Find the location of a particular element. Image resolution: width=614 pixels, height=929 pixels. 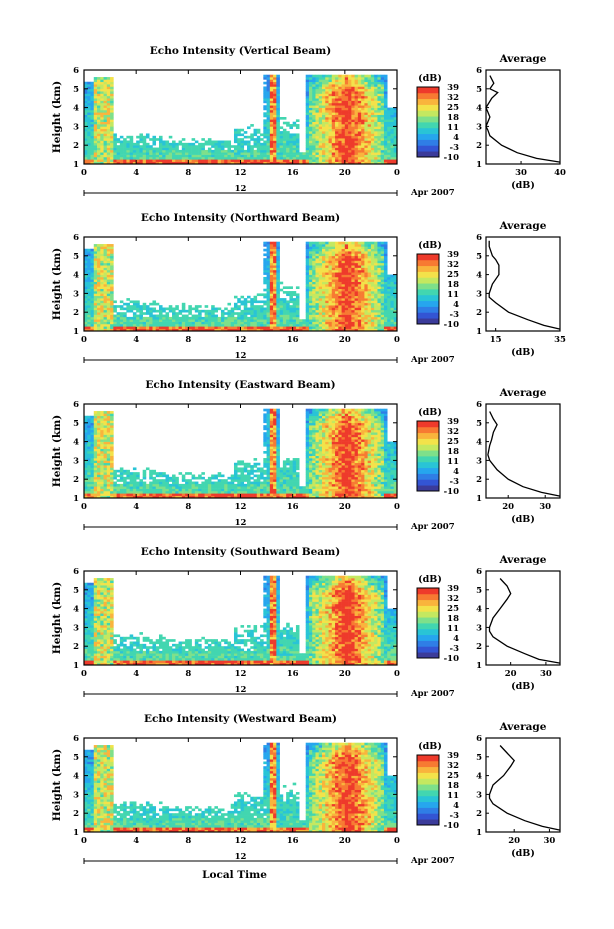

y-tick-label: 1 is located at coordinates (76, 165).